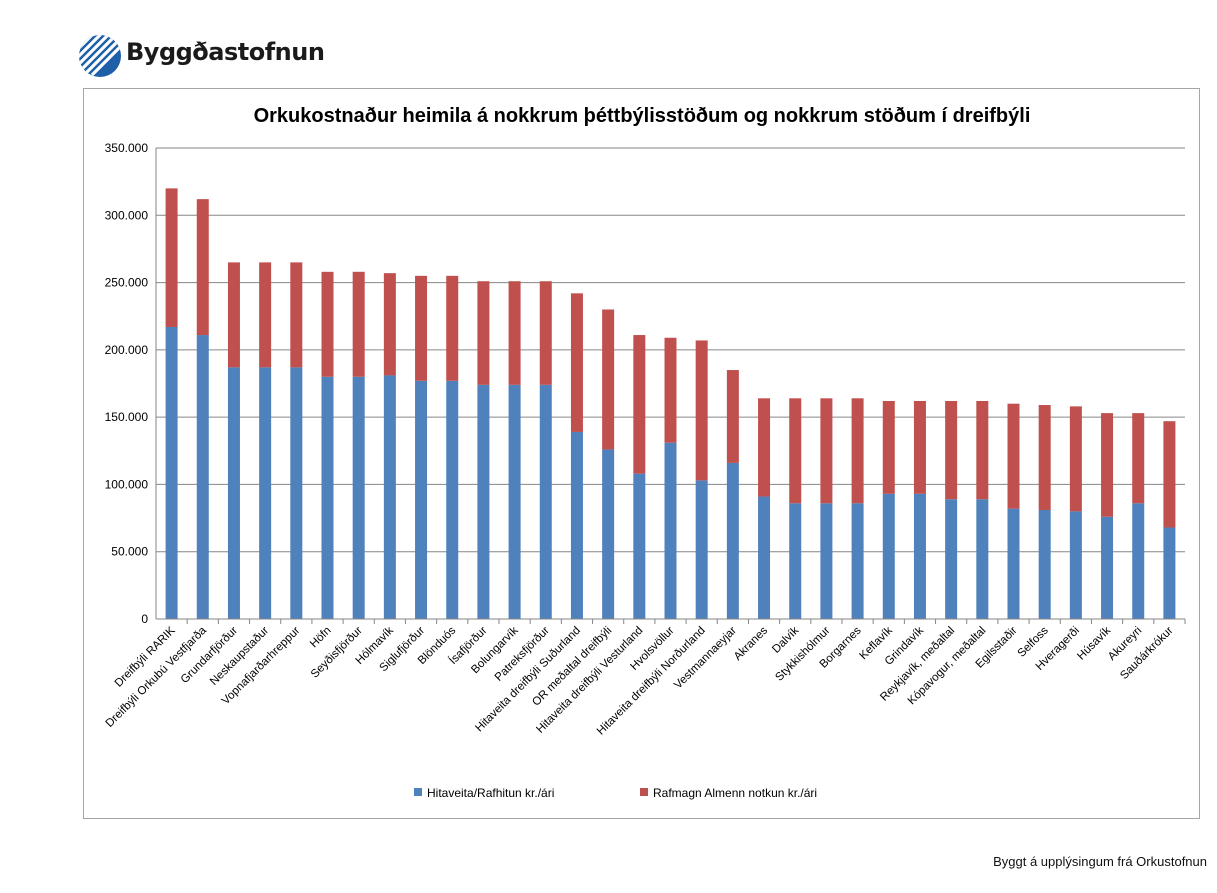 This screenshot has width=1217, height=893. What do you see at coordinates (127, 283) in the screenshot?
I see `y-tick-label: 250.000` at bounding box center [127, 283].